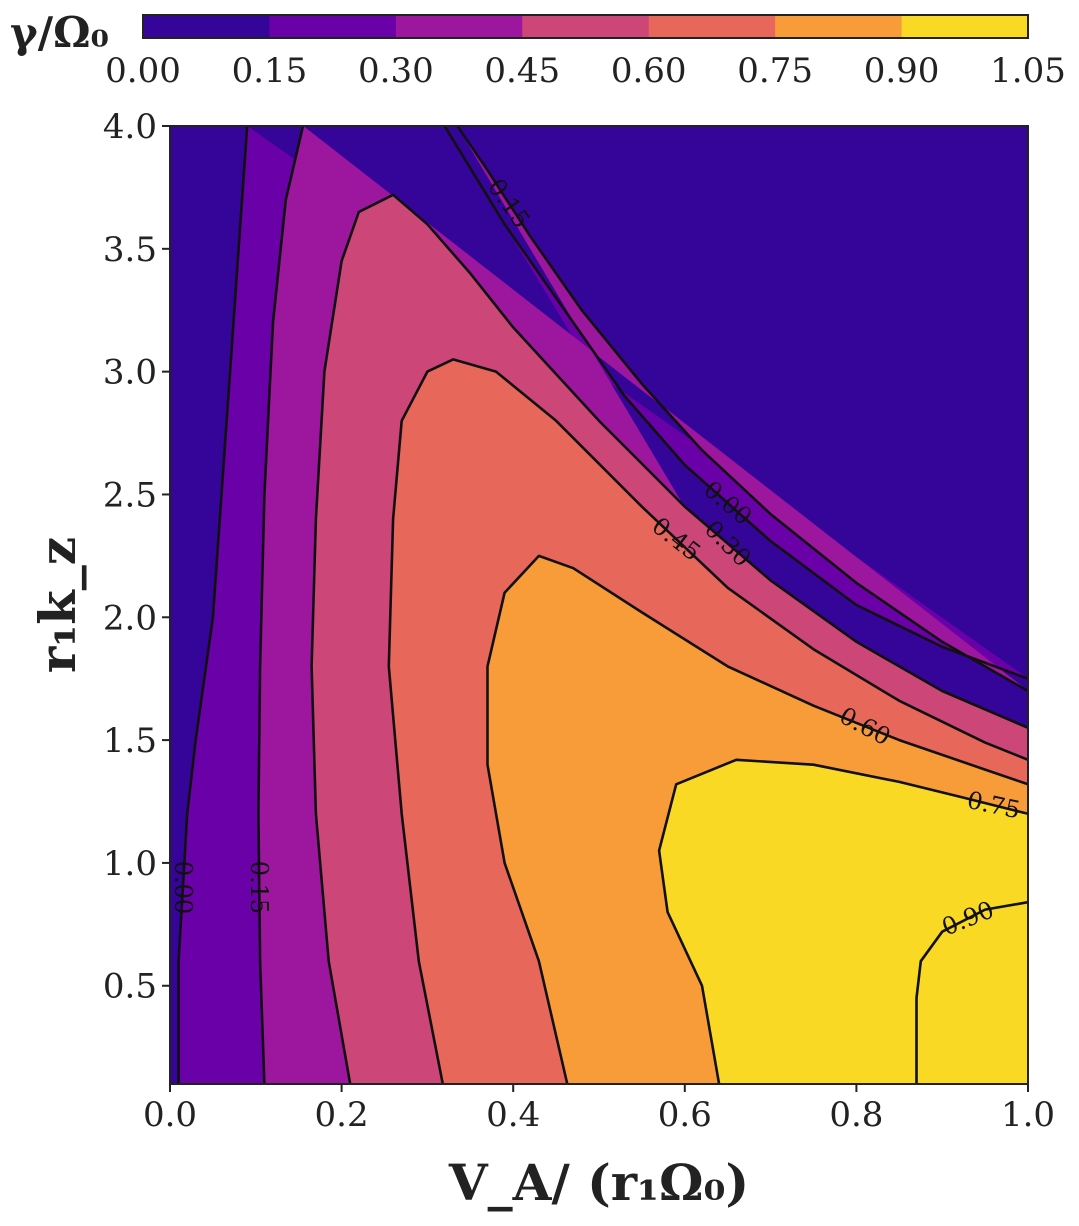  I want to click on colorbar-tick-labels: 0.00 0.15 0.30 0.45 0.60 0.75 0.90 1.05, so click(585, 71).